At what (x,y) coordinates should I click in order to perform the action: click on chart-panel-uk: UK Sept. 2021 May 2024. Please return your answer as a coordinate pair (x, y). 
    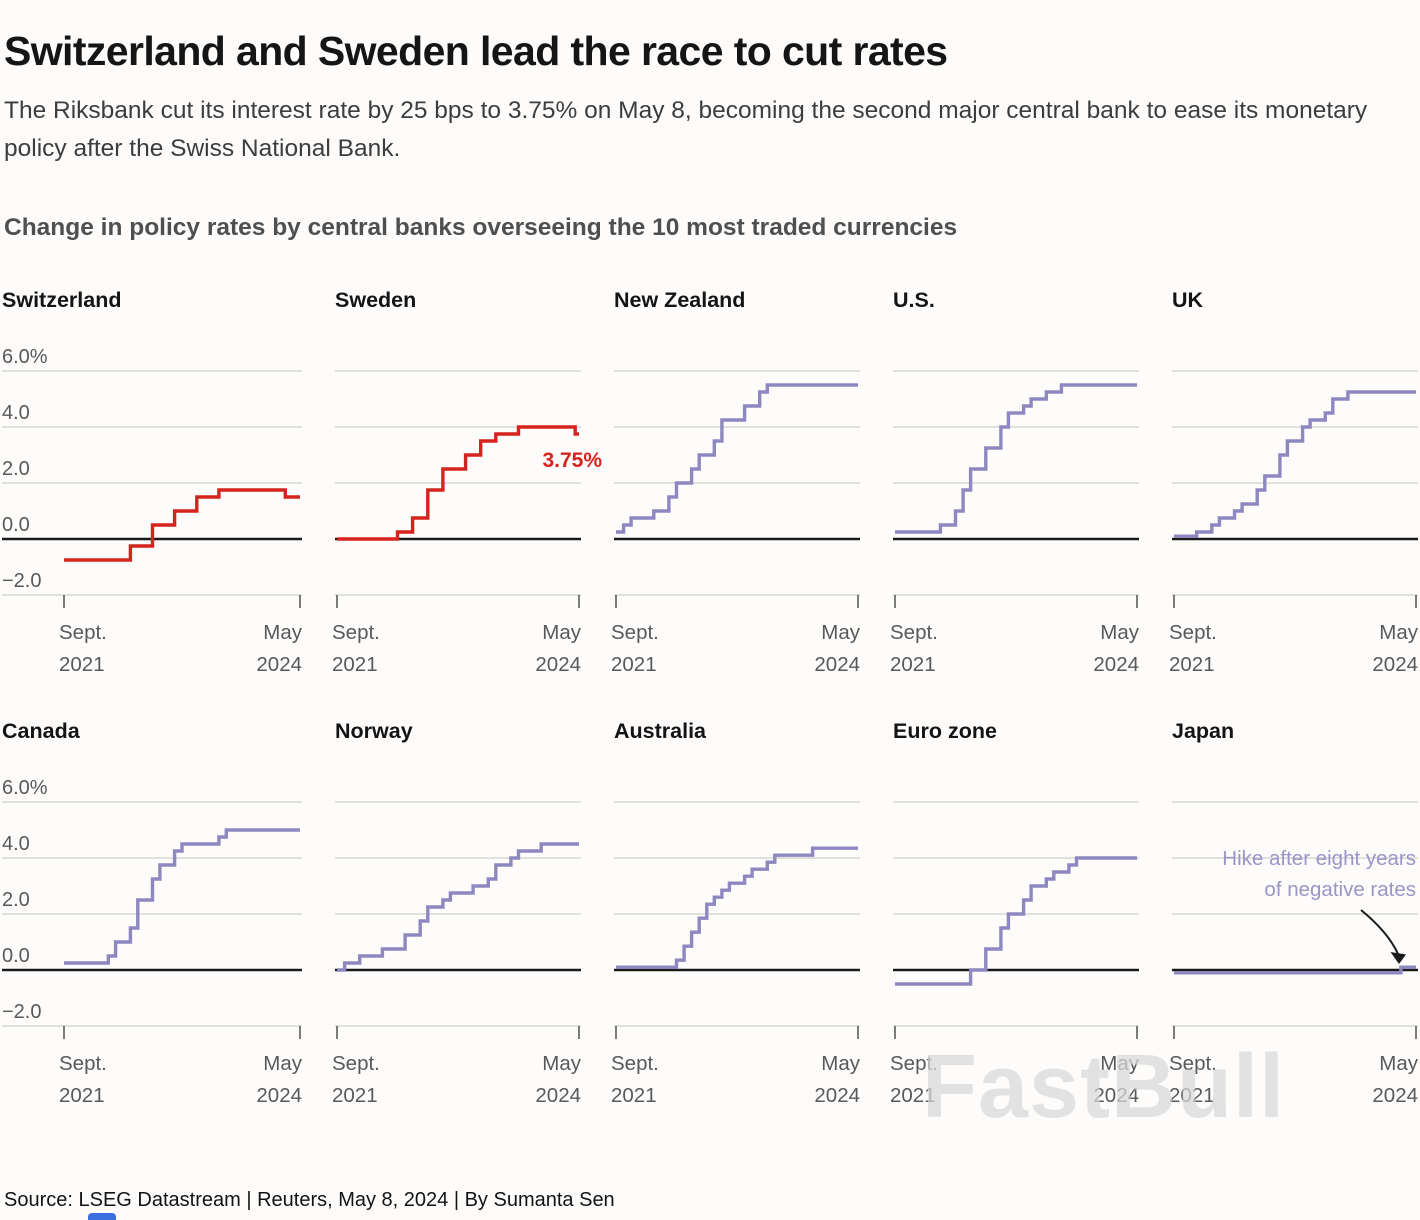
    Looking at the image, I should click on (1293, 482).